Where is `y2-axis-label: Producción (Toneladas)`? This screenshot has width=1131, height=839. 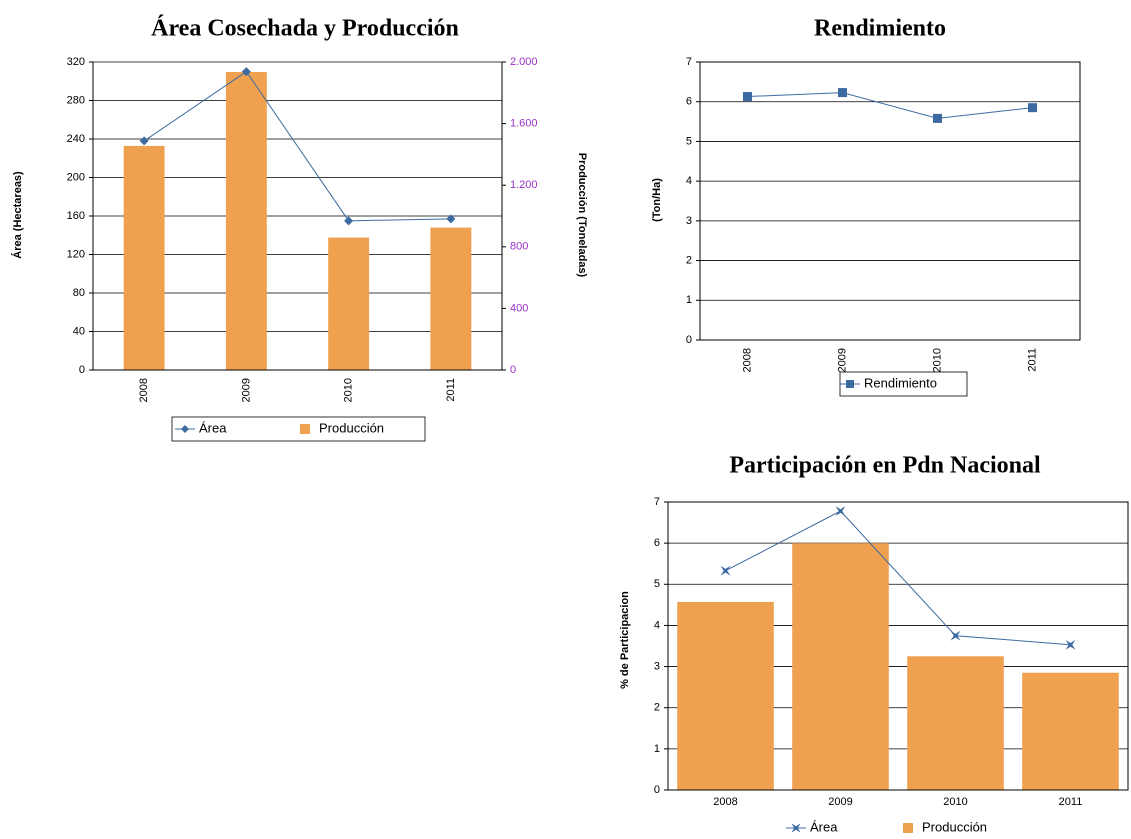 y2-axis-label: Producción (Toneladas) is located at coordinates (582, 215).